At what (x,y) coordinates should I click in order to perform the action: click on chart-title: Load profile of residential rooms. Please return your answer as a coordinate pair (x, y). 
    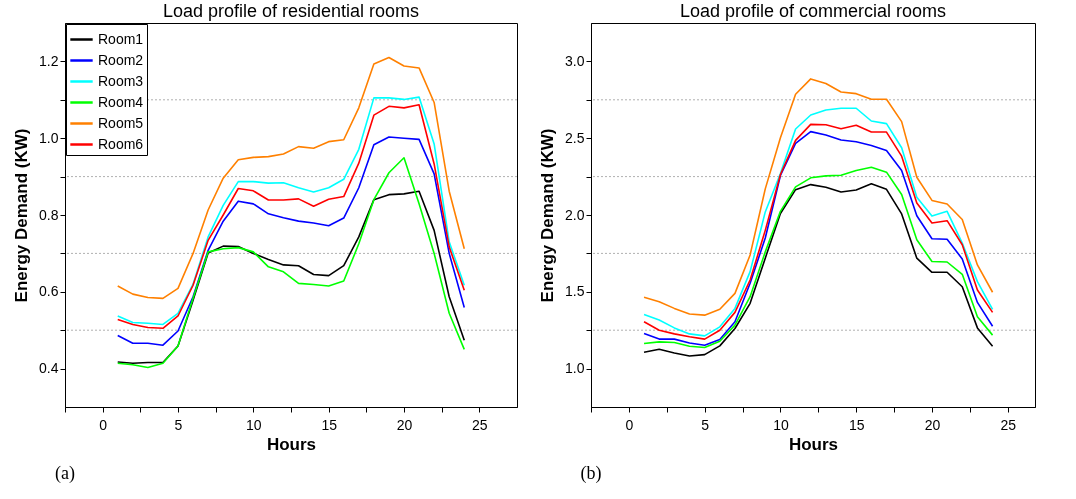
    Looking at the image, I should click on (291, 11).